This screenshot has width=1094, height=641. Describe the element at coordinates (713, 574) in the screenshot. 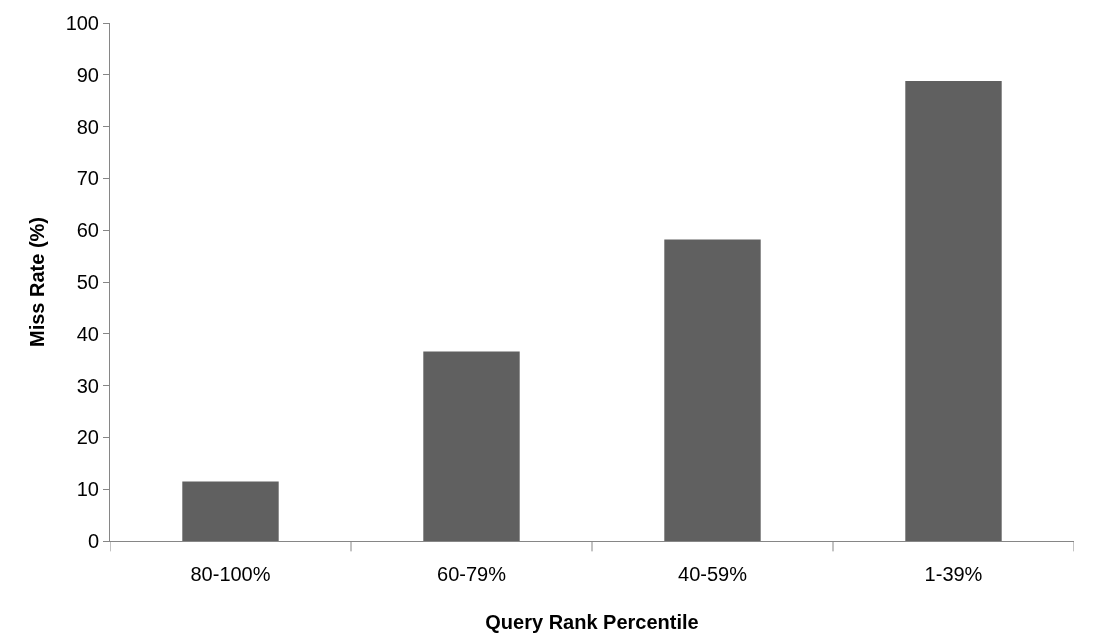

I see `x-tick-label: 40-59%` at that location.